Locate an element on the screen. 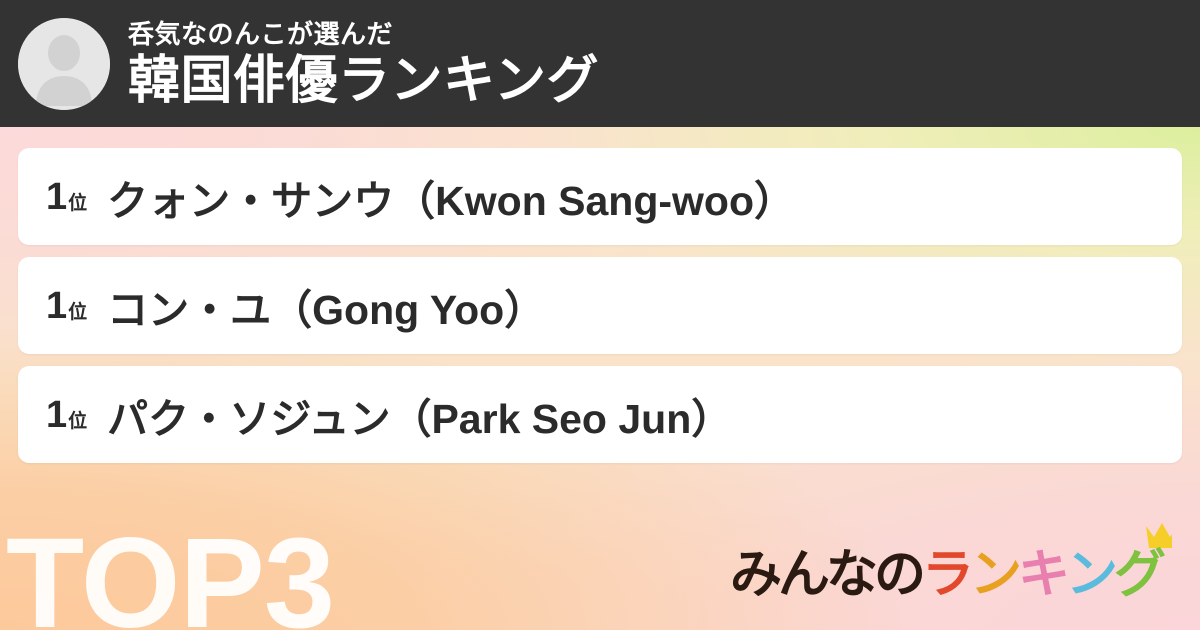 Image resolution: width=1200 pixels, height=630 pixels. avatar is located at coordinates (64, 63).